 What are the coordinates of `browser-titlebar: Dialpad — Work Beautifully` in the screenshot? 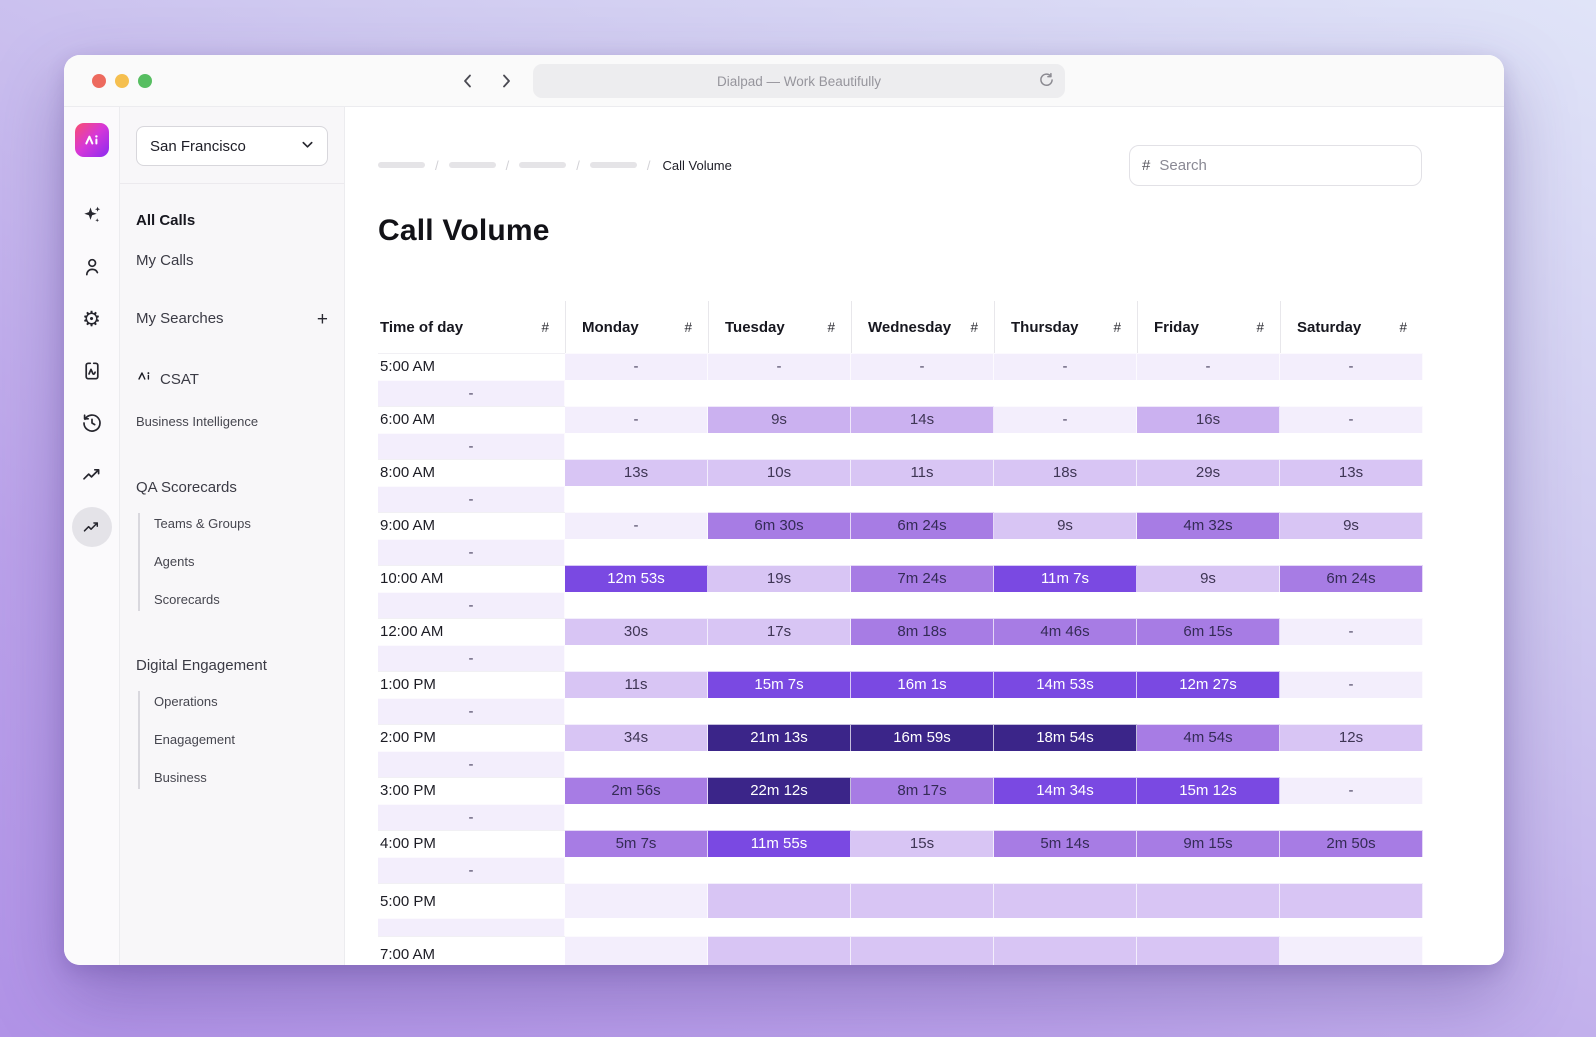 It's located at (784, 81).